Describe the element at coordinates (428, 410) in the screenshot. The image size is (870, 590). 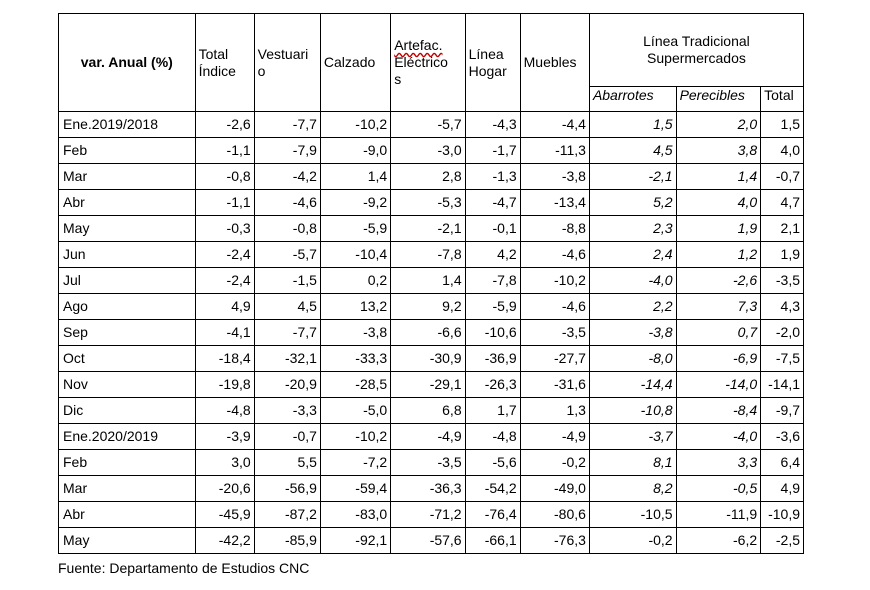
I see `table-cell: 6,8` at that location.